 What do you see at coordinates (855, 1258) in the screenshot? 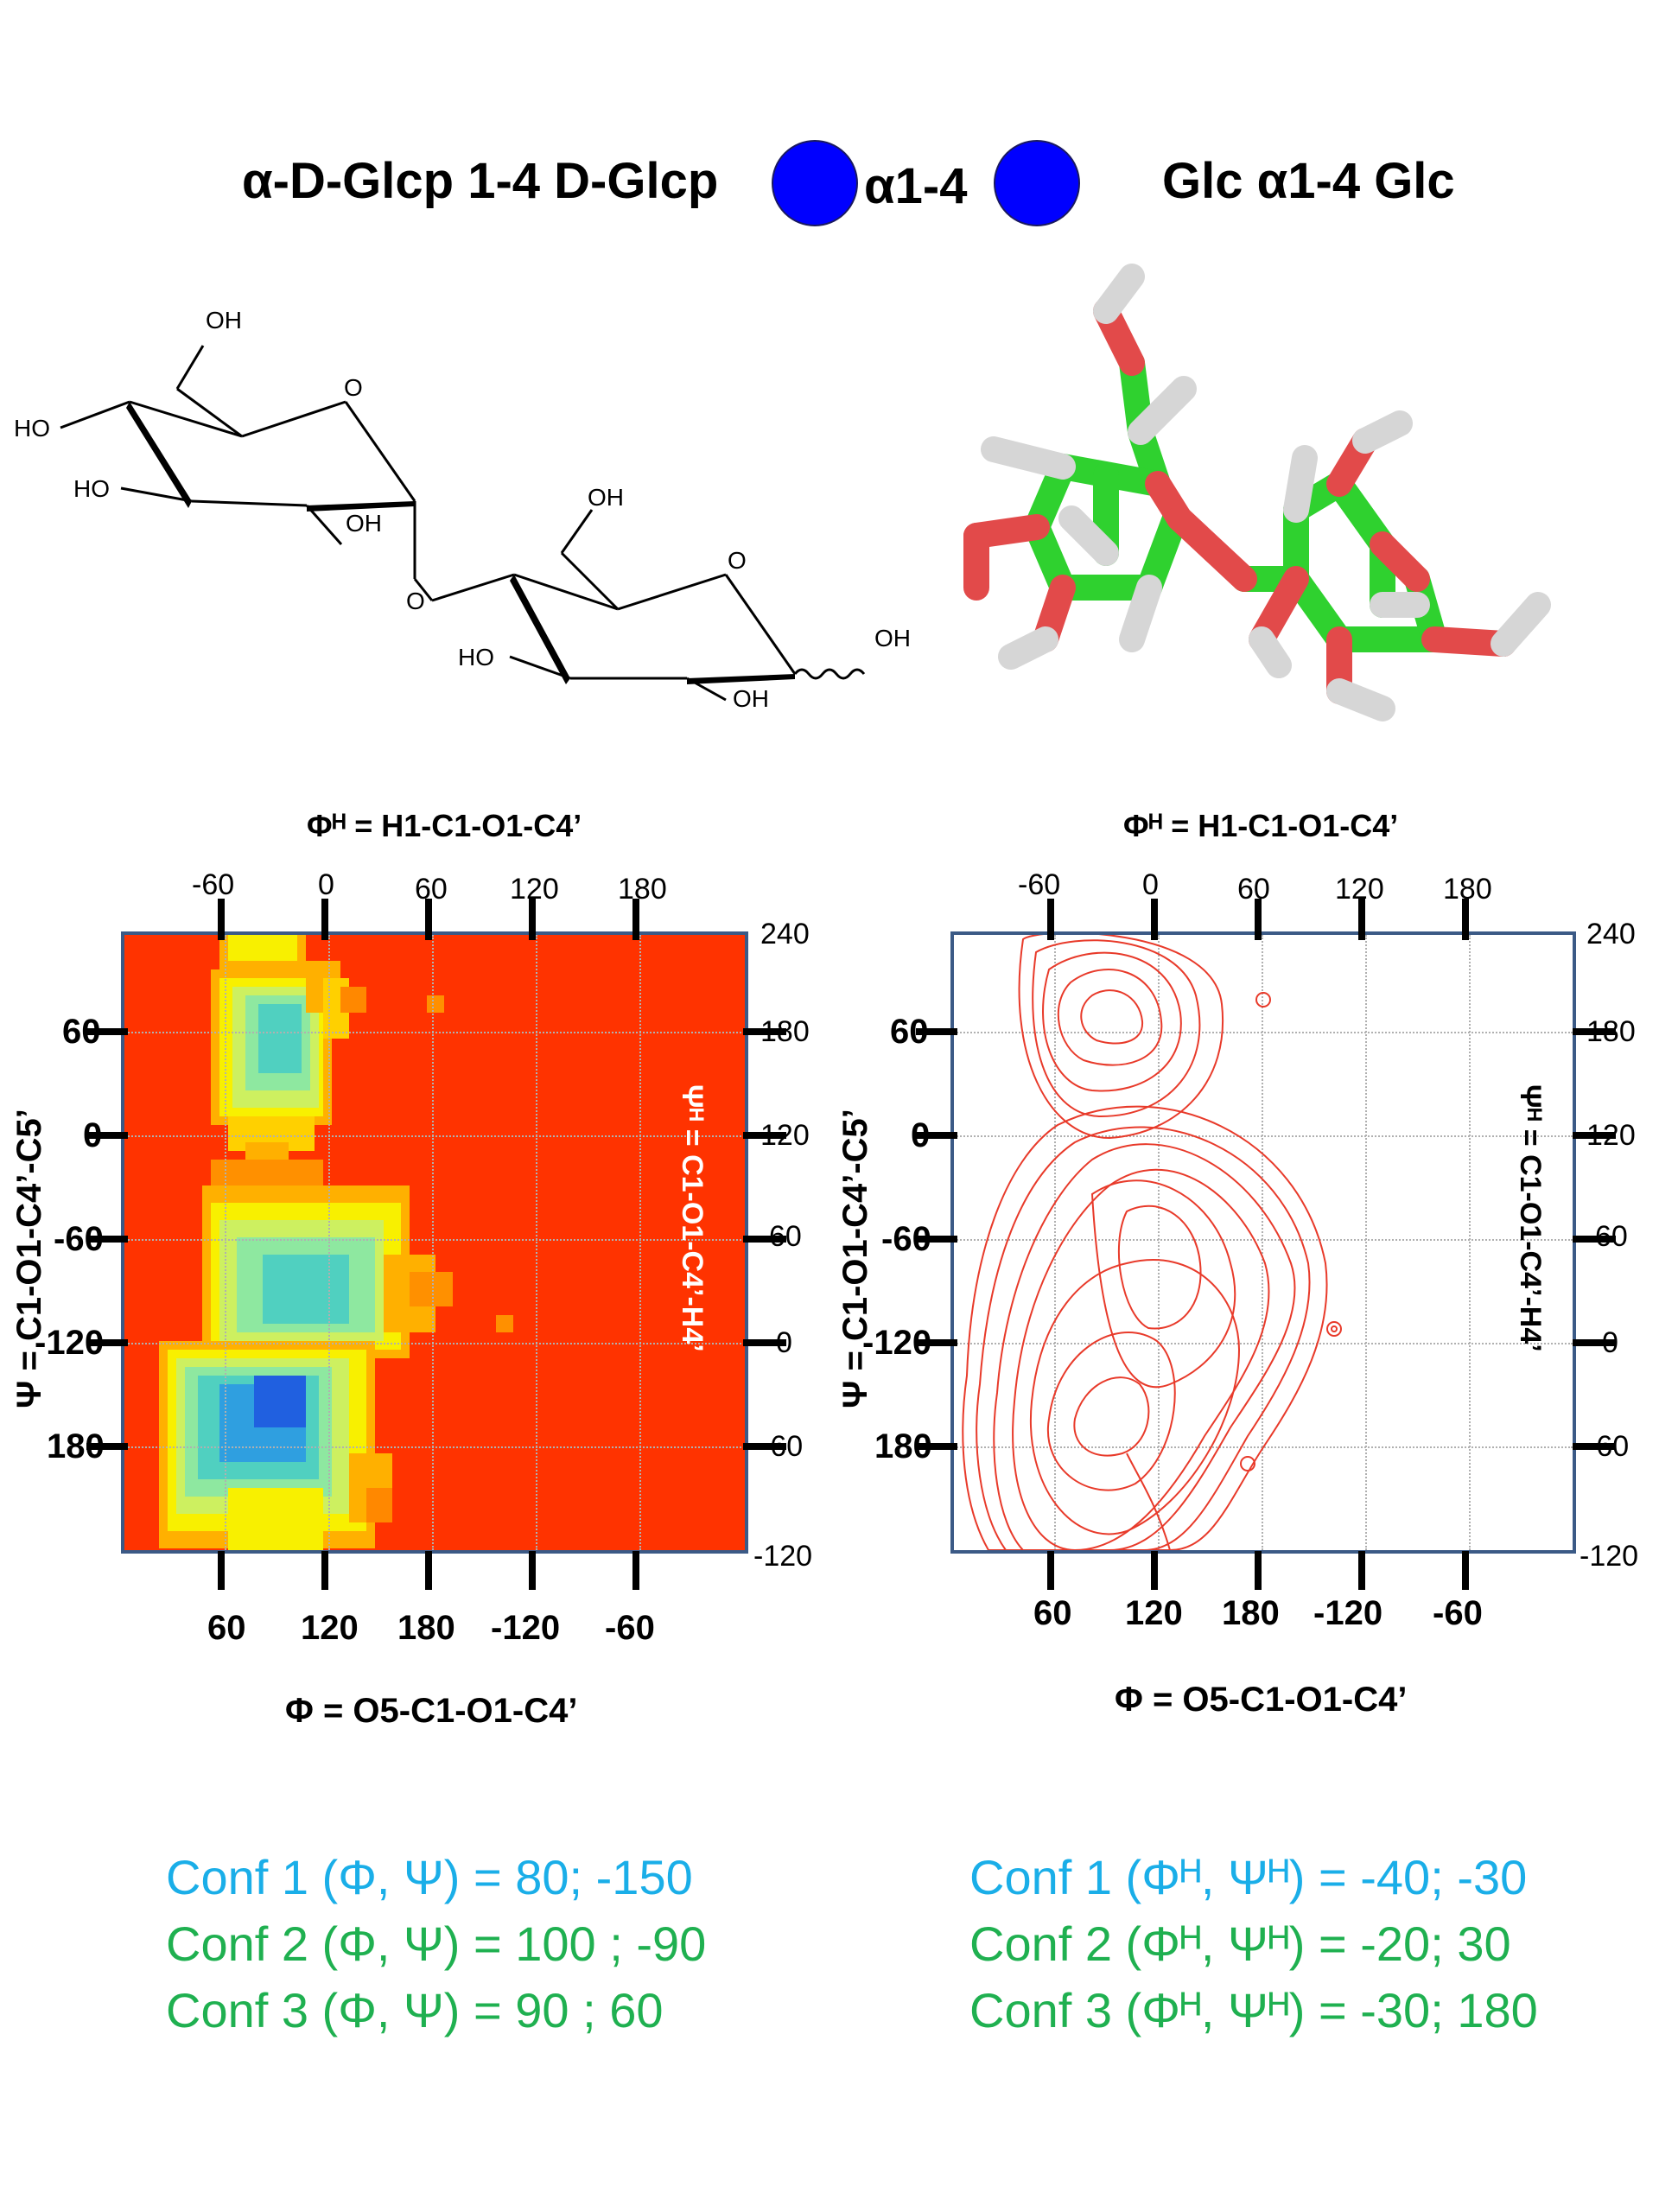
I see `right-left-axis-title: Ψ = C1-O1-C4’-C5’` at bounding box center [855, 1258].